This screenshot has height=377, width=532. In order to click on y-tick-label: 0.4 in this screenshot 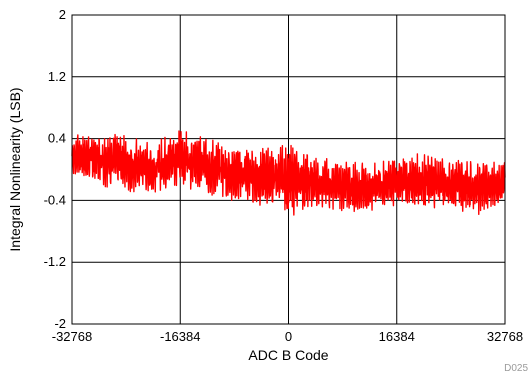, I will do `click(57, 138)`.